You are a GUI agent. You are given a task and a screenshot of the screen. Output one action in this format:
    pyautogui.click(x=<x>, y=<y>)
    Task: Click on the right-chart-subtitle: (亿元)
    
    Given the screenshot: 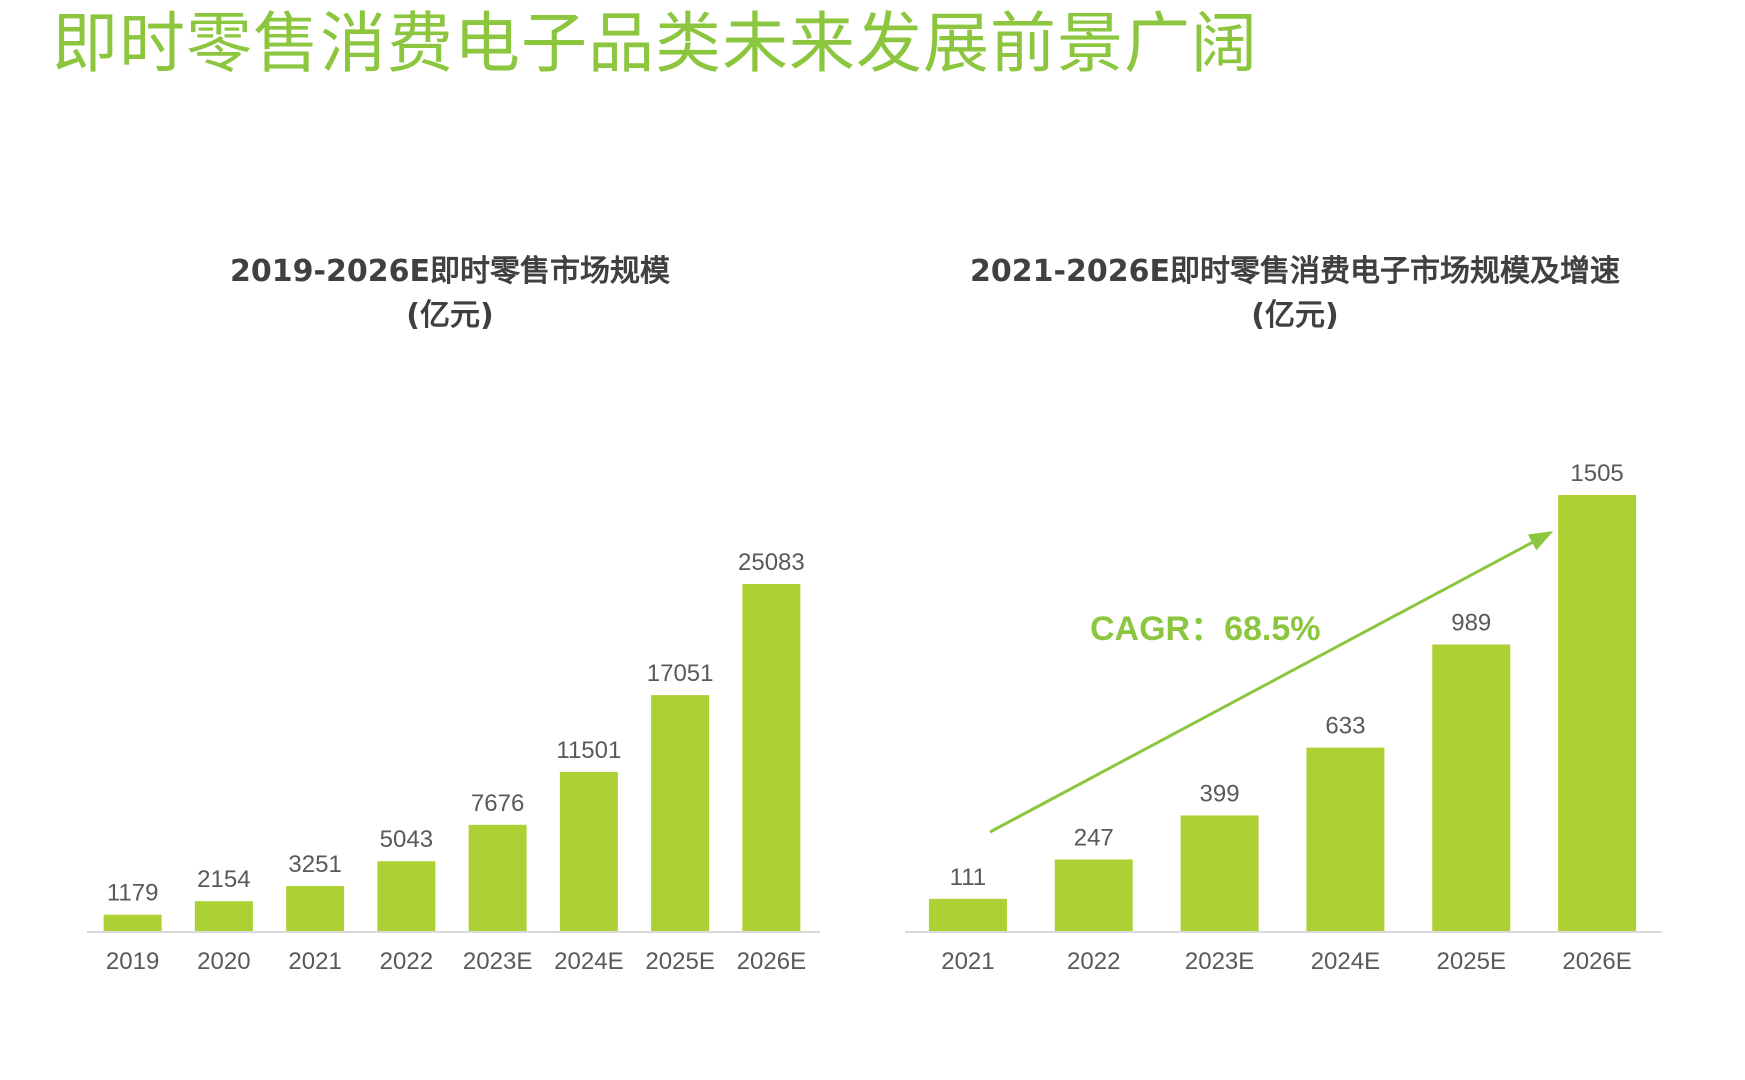 What is the action you would take?
    pyautogui.click(x=1295, y=315)
    